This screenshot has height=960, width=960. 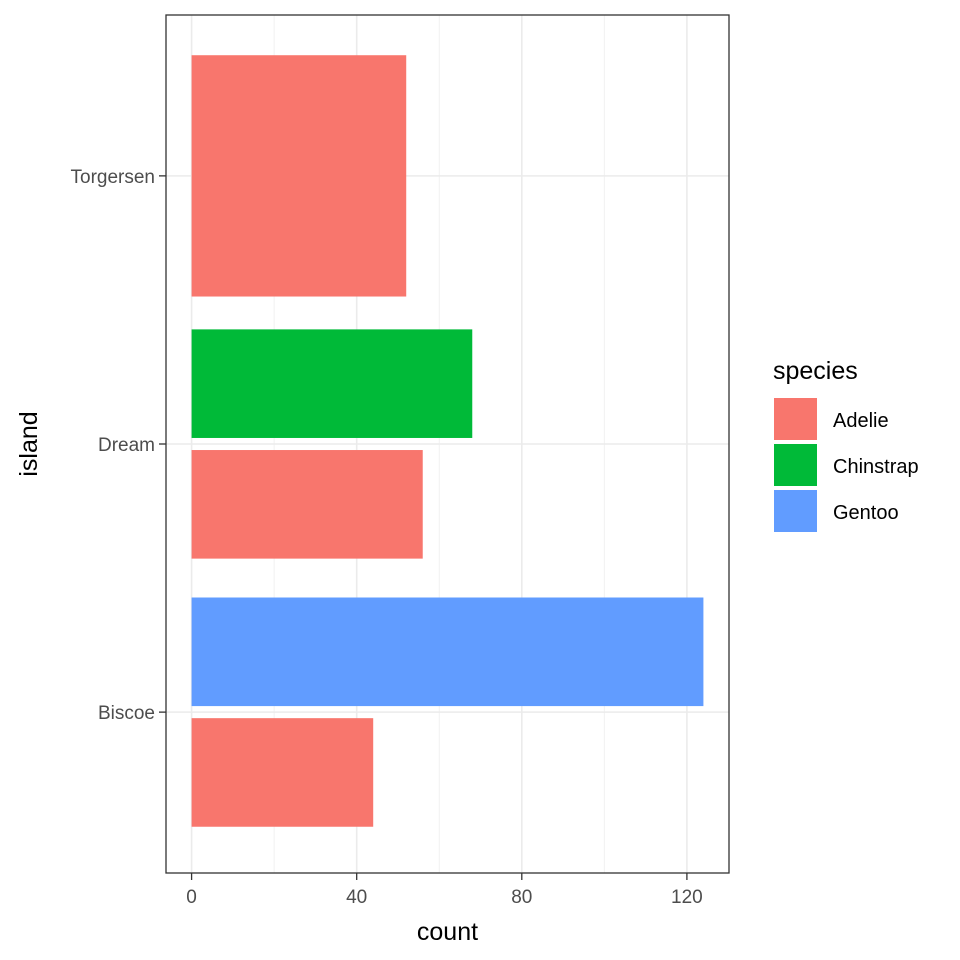 I want to click on bar-biscoe-gentoo, so click(x=447, y=652).